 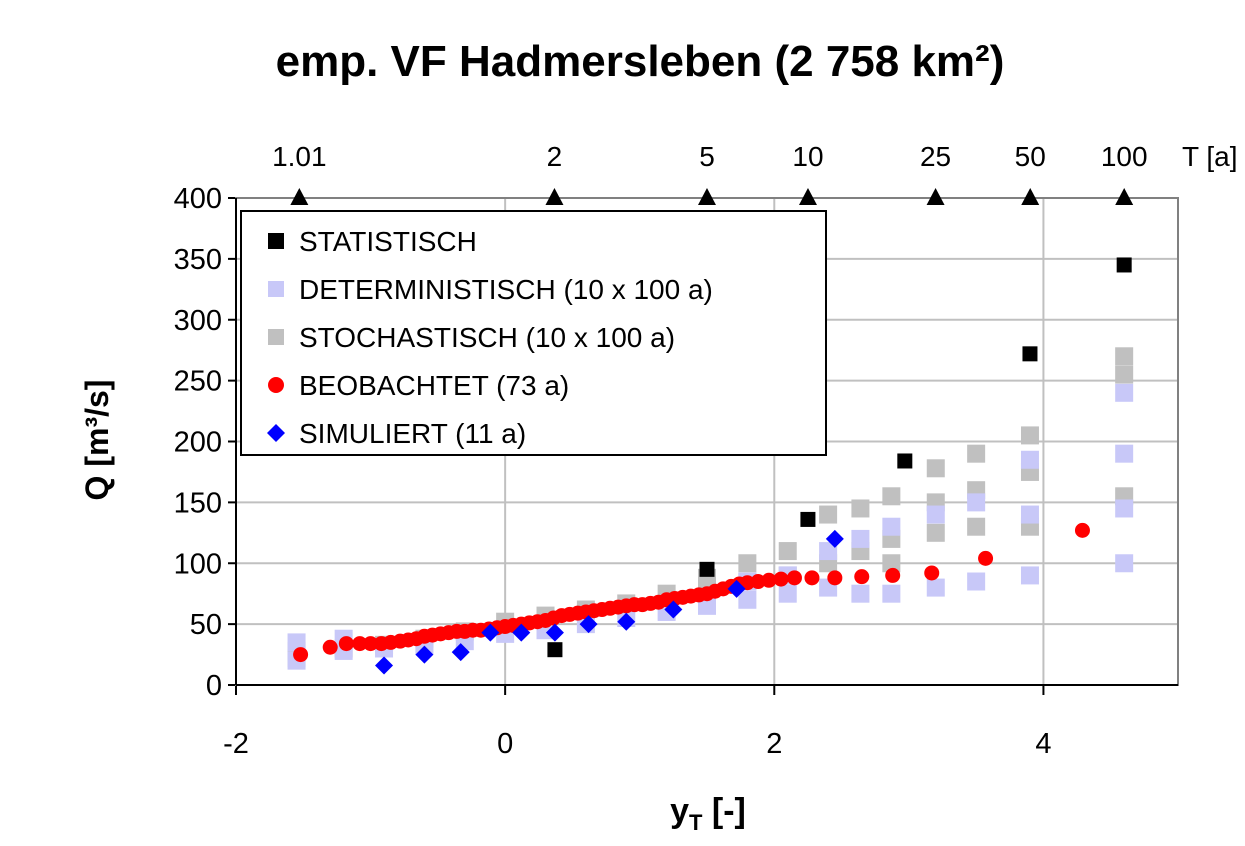 What do you see at coordinates (412, 433) in the screenshot?
I see `legend-label: SIMULIERT (11 a)` at bounding box center [412, 433].